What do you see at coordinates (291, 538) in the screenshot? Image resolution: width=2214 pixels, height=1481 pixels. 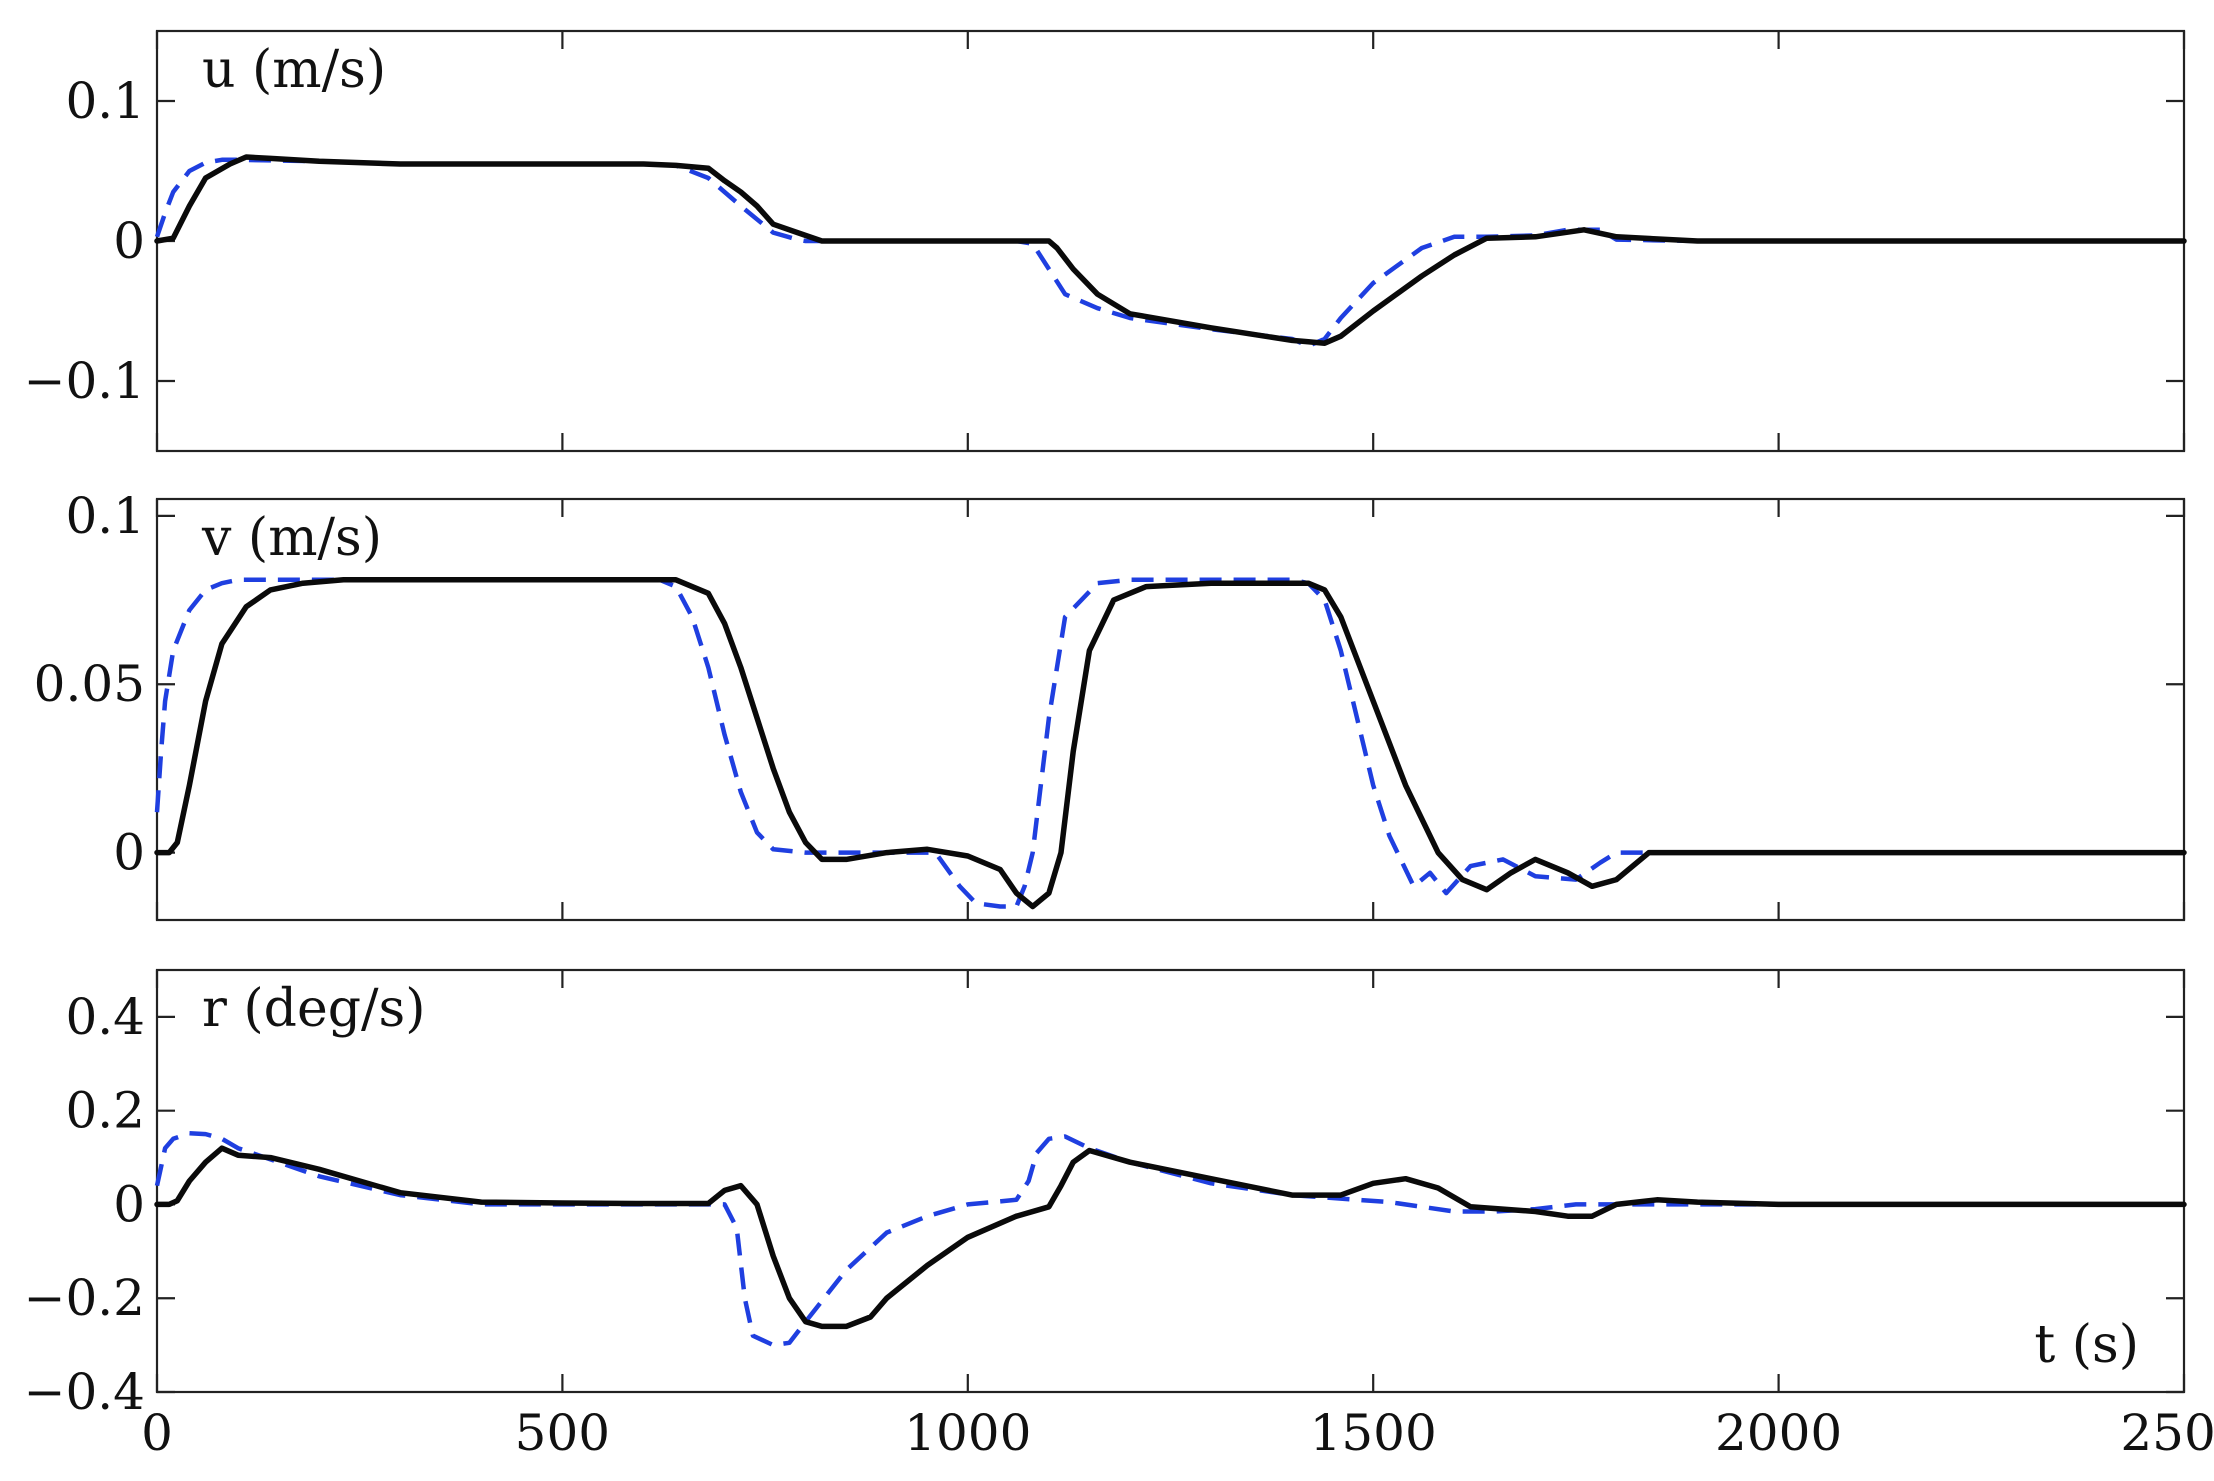 I see `panel-label: v (m/s)` at bounding box center [291, 538].